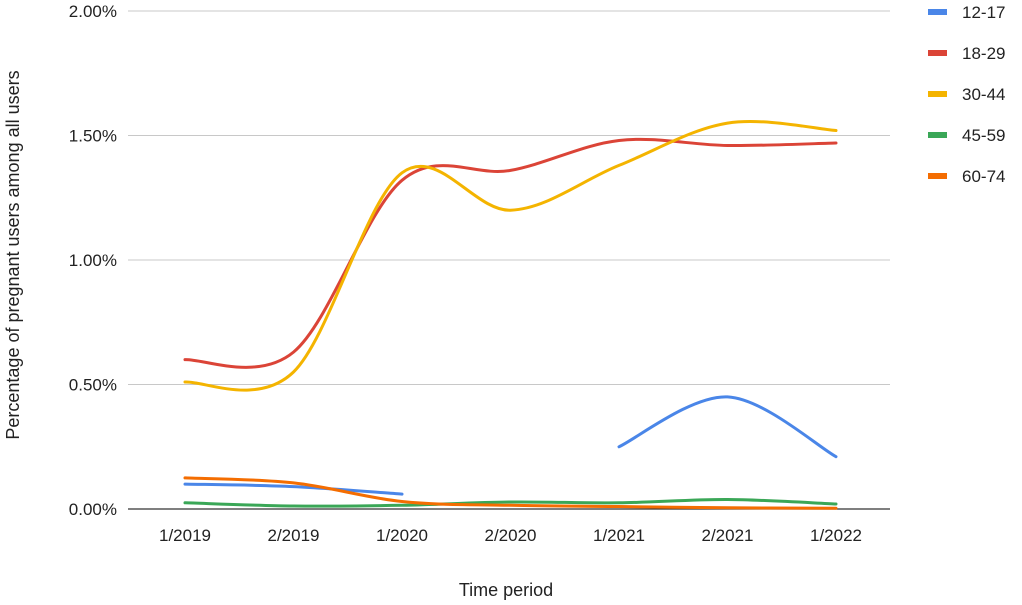 This screenshot has height=605, width=1022. I want to click on y-tick-label: 1.50%, so click(93, 136).